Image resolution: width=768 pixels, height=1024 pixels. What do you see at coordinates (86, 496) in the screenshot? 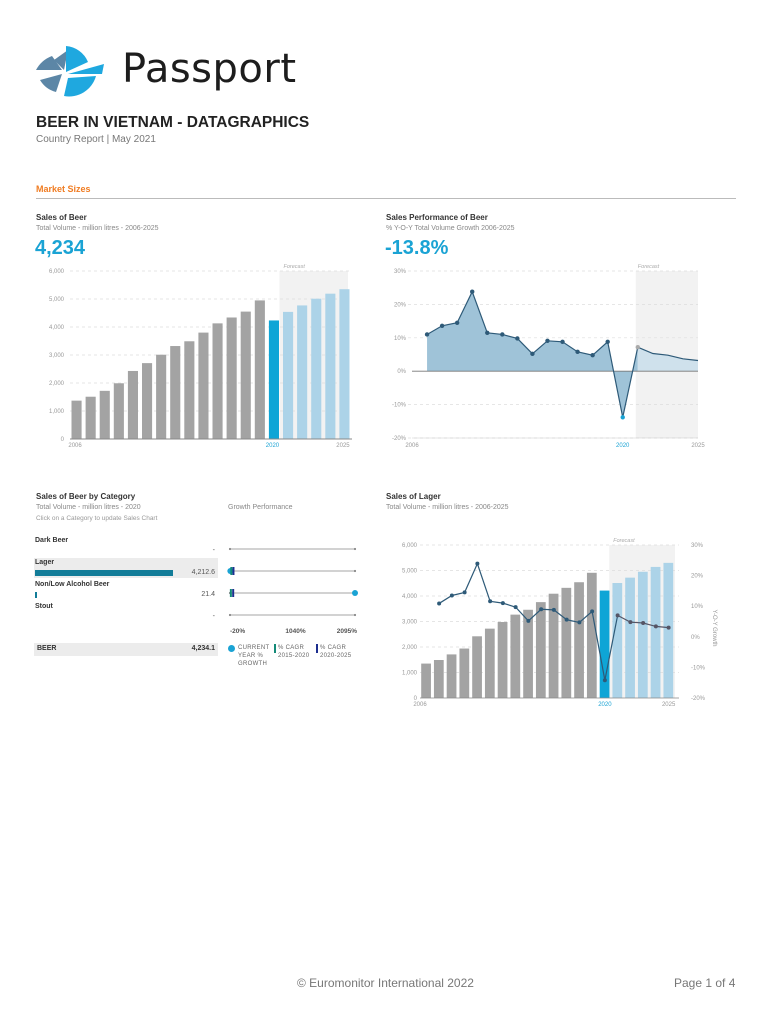
I see `category-title: Sales of Beer by Category` at bounding box center [86, 496].